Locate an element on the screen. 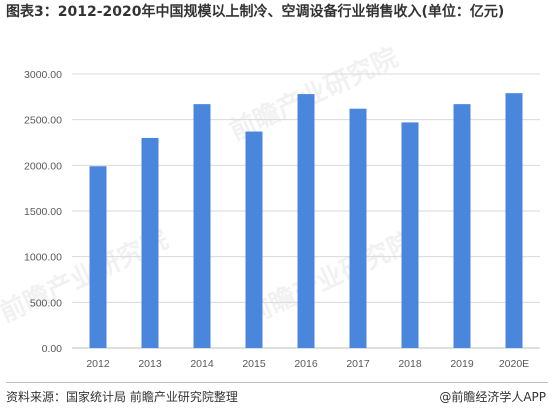  x-tick-label: 2019 is located at coordinates (462, 364).